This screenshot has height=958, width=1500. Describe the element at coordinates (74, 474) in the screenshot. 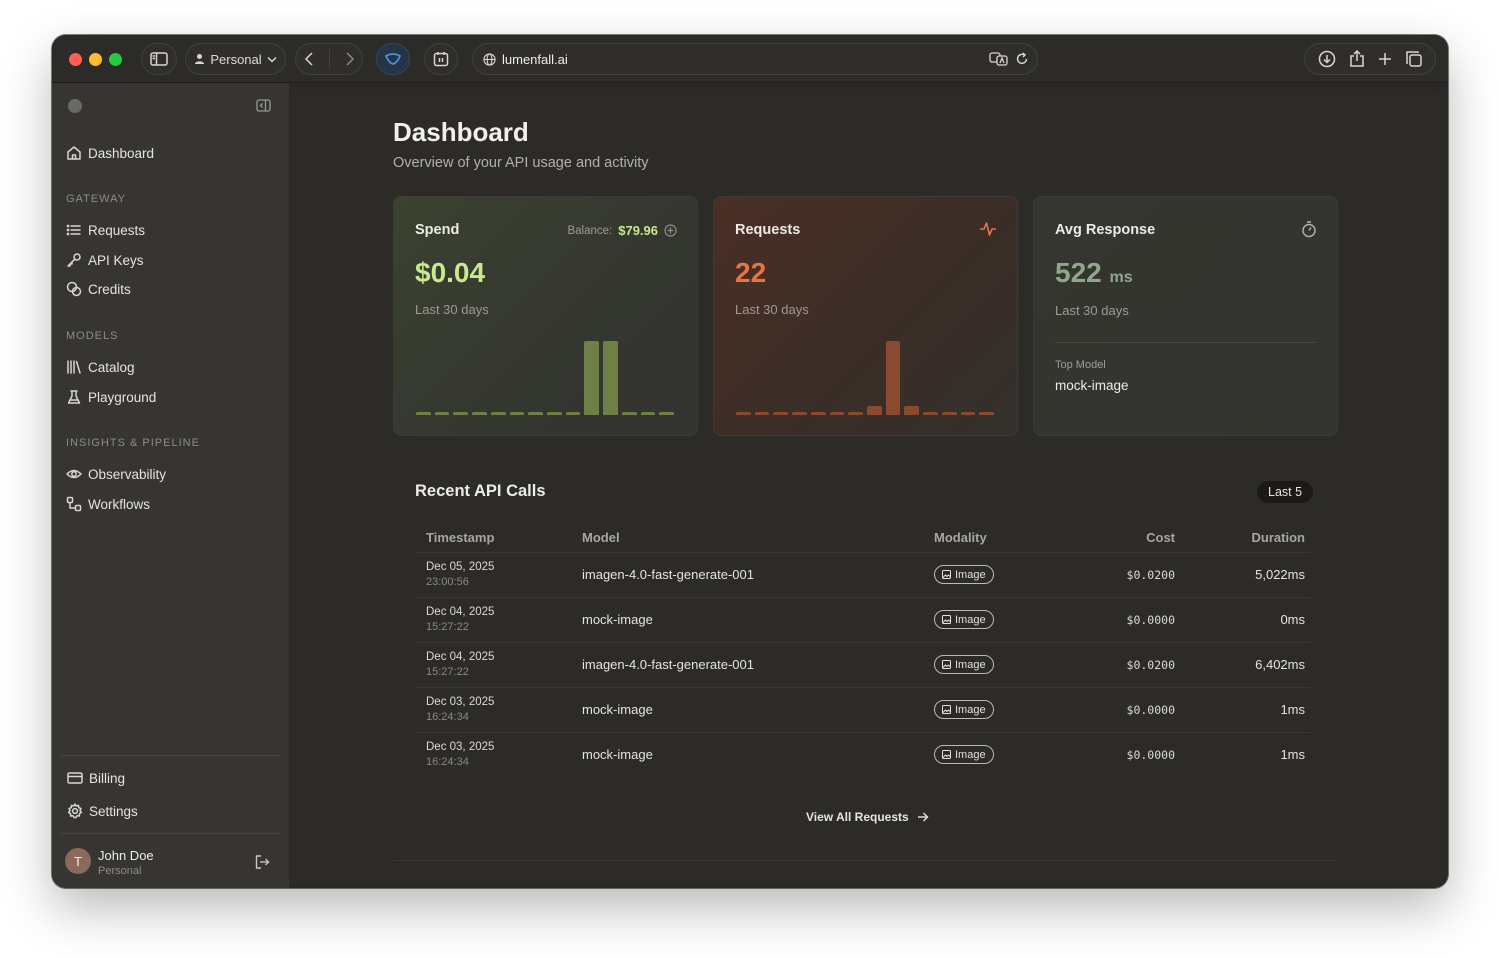

I see `eye-icon` at that location.